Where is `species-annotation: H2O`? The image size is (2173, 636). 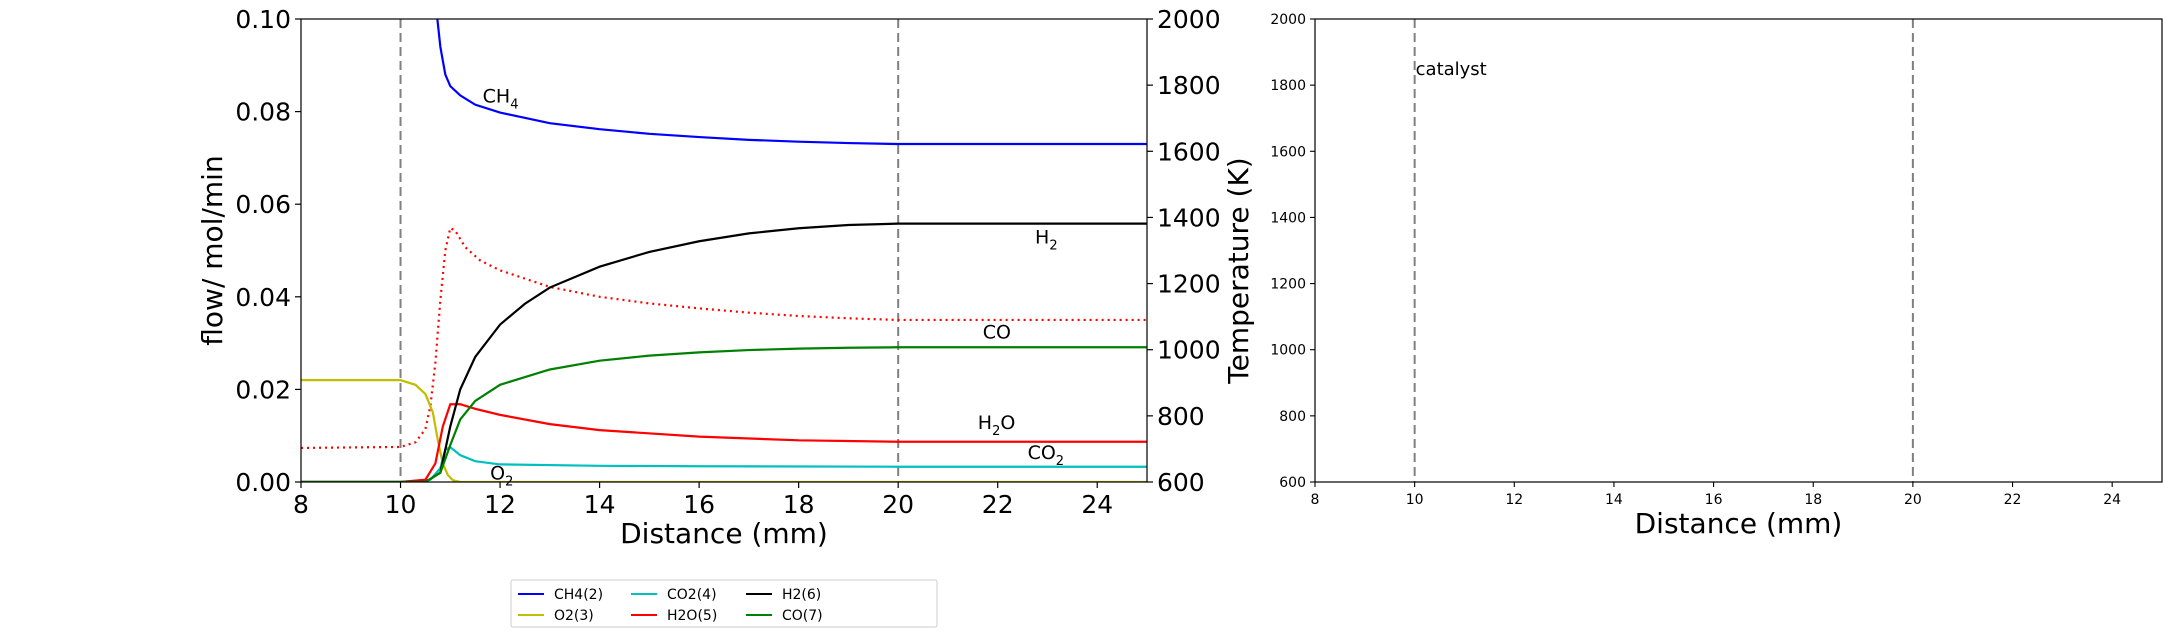
species-annotation: H2O is located at coordinates (997, 425).